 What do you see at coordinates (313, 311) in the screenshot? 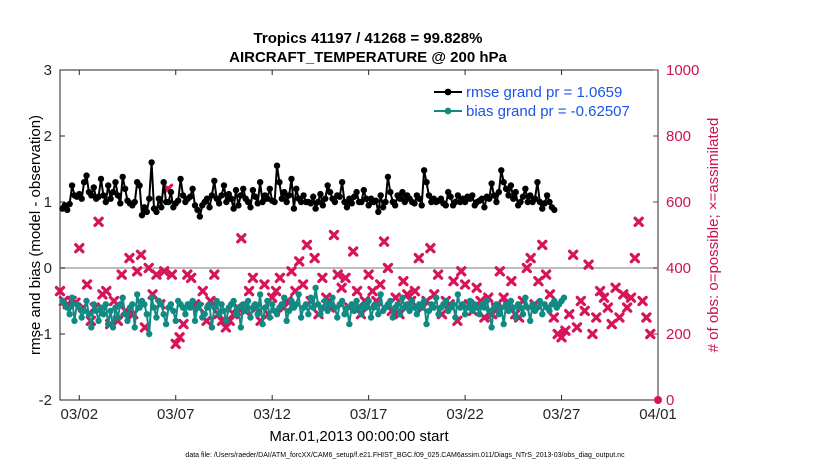
I see `bias-series` at bounding box center [313, 311].